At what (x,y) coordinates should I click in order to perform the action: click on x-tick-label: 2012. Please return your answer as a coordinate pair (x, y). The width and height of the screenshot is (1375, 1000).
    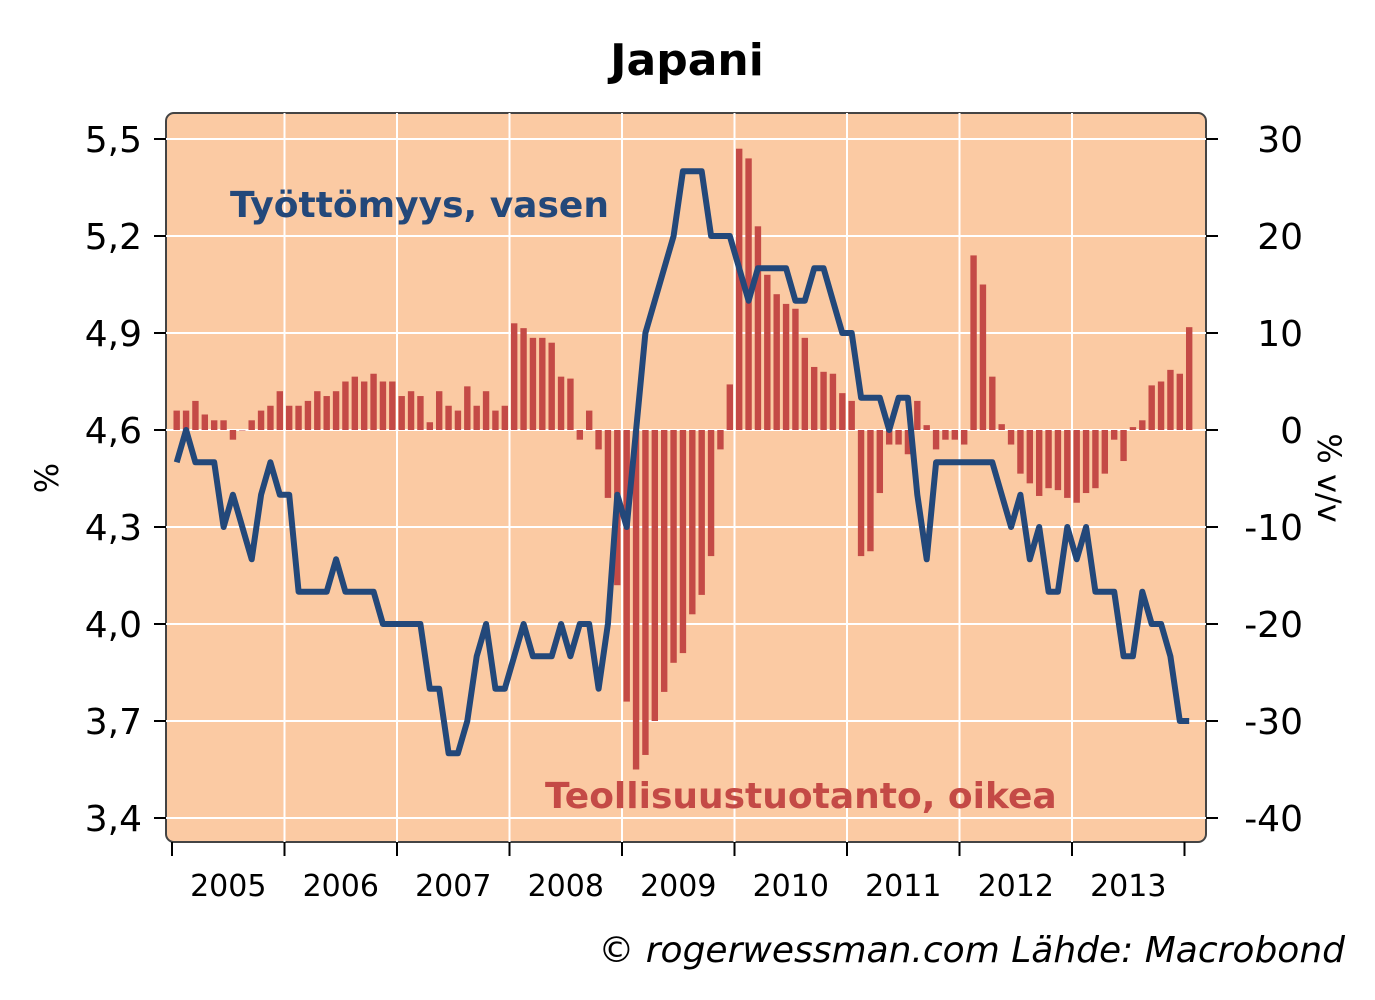
    Looking at the image, I should click on (1016, 886).